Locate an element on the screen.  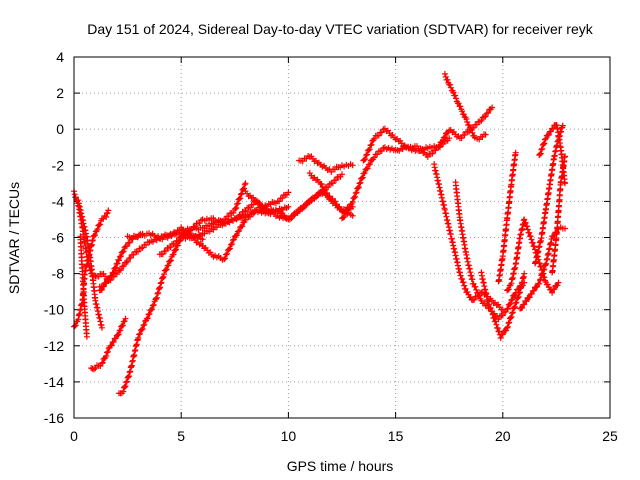
y-tick-label: -2 is located at coordinates (58, 165).